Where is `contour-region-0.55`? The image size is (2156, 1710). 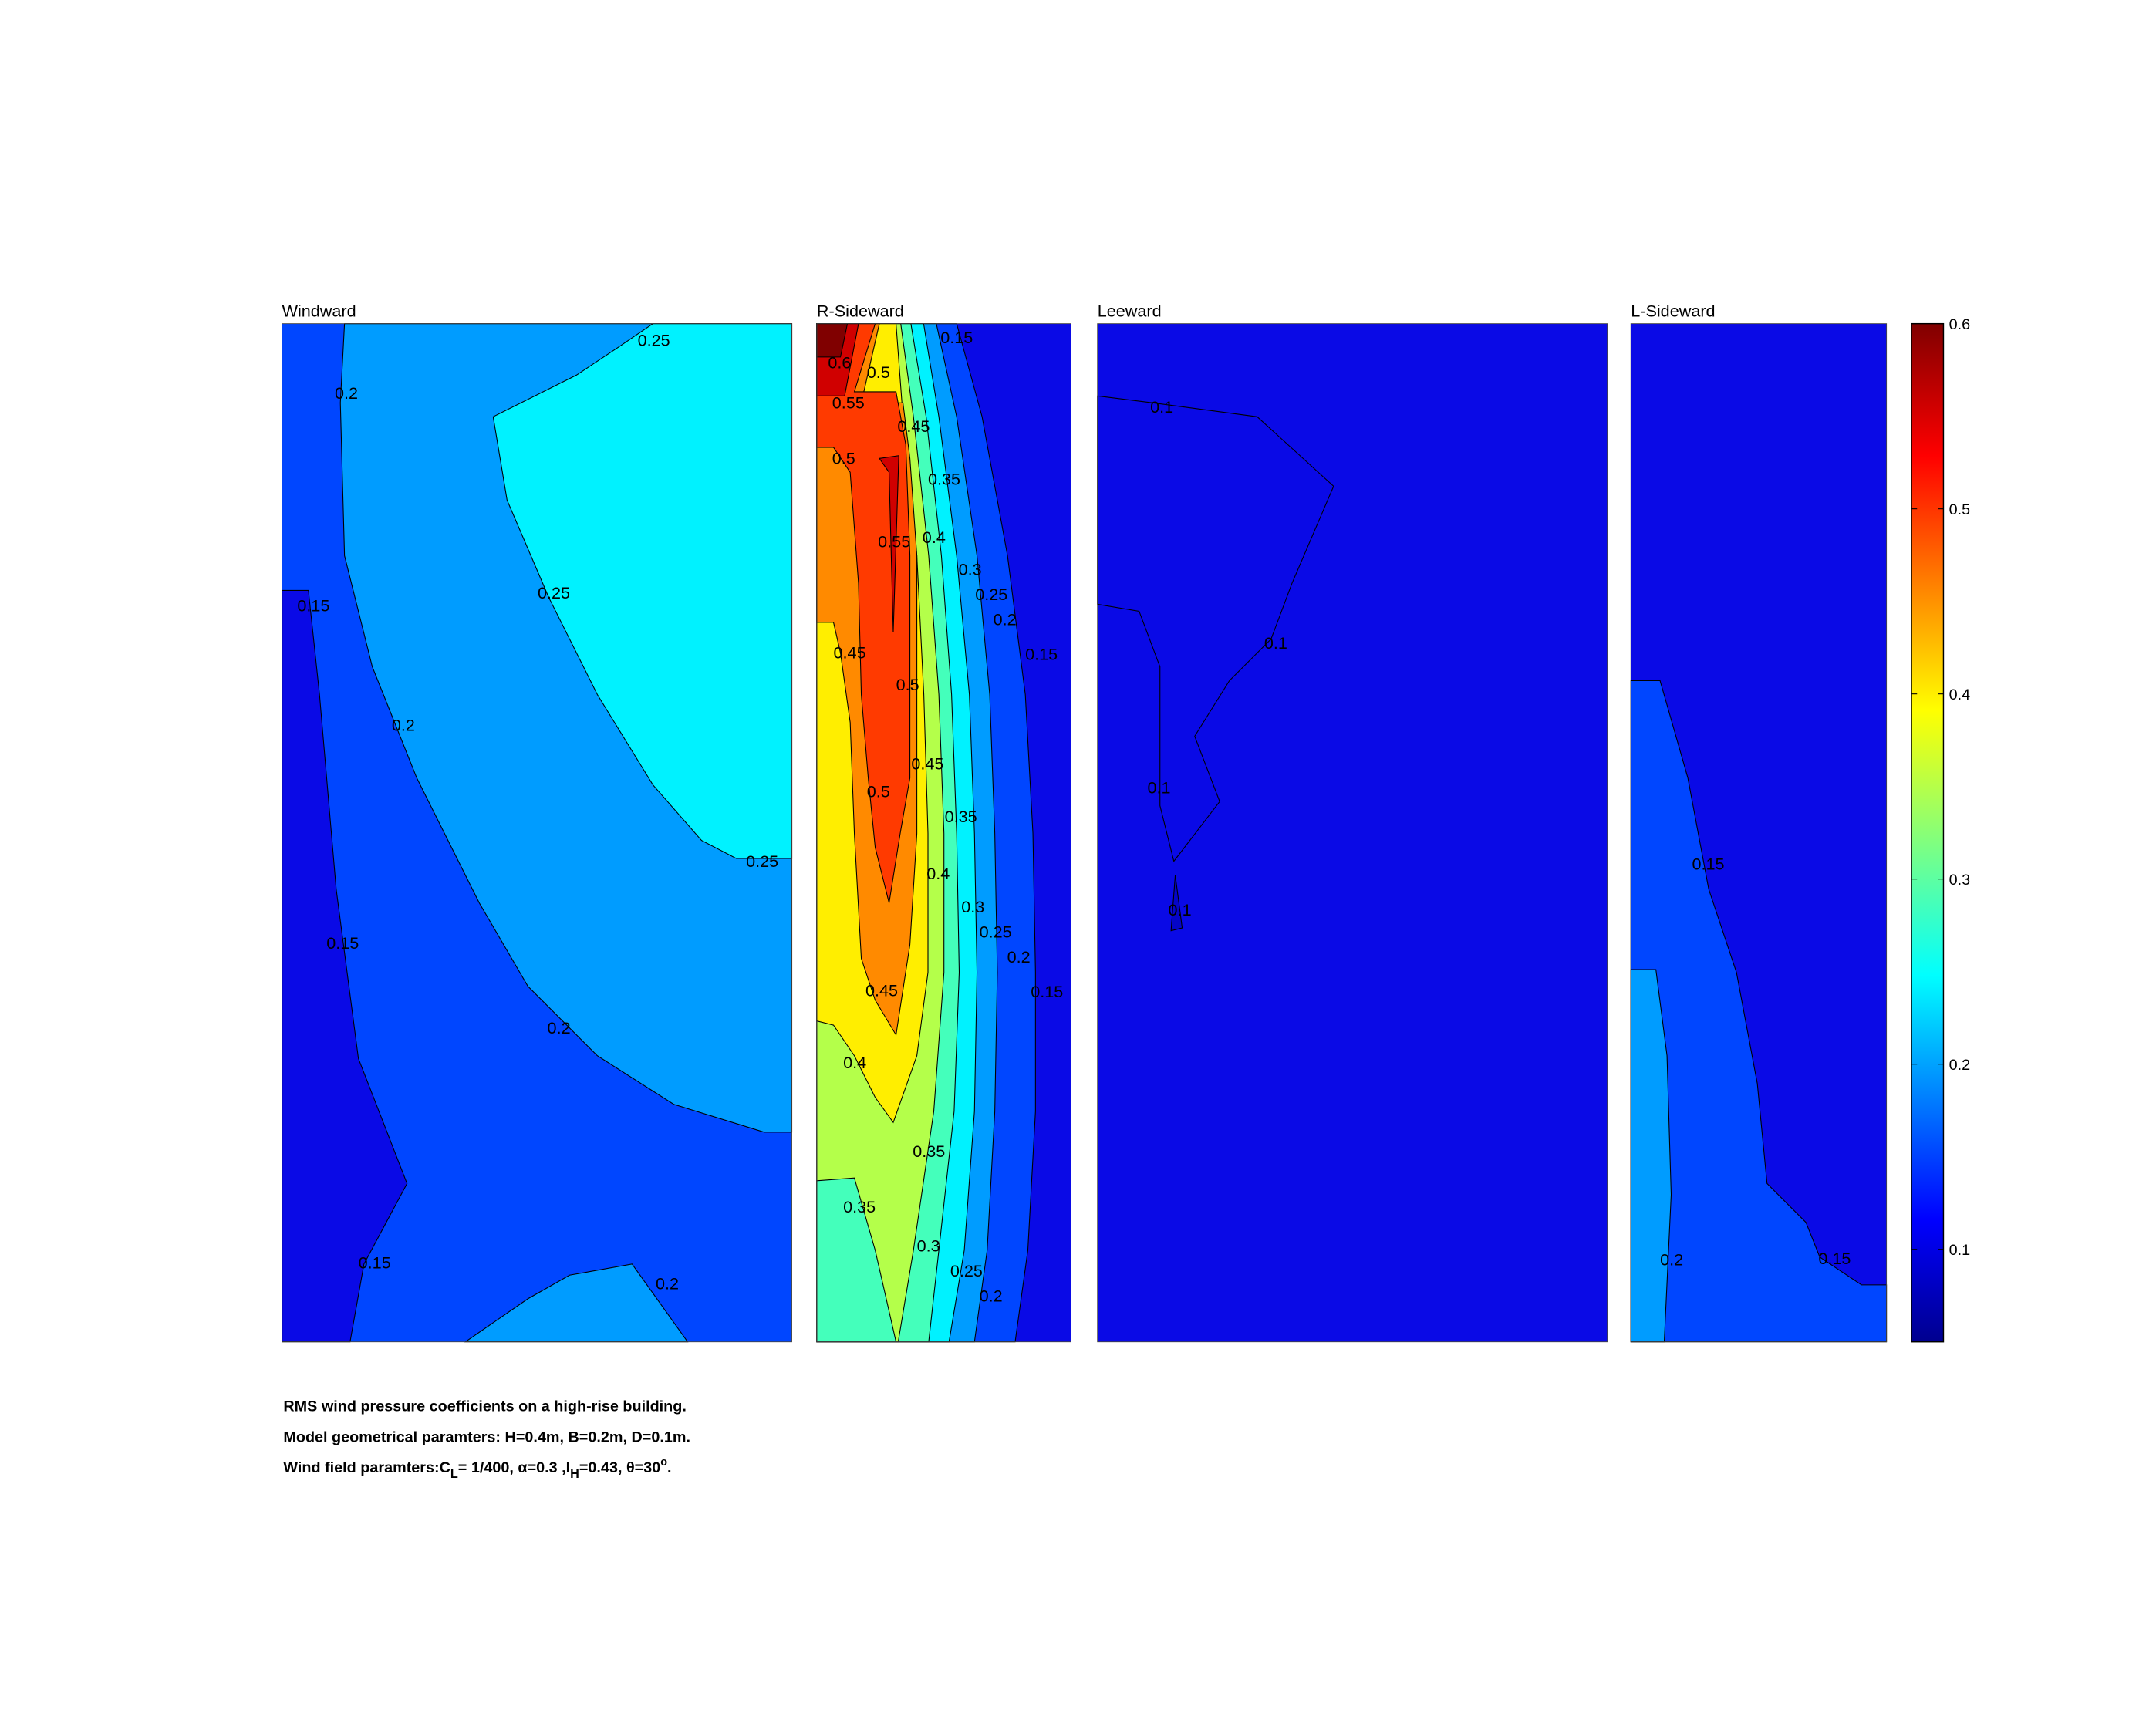
contour-region-0.55 is located at coordinates (889, 543).